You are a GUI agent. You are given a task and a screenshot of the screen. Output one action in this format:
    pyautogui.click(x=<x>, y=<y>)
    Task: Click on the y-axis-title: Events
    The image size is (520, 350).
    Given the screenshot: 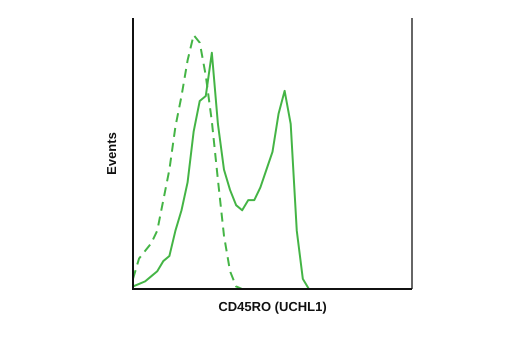 What is the action you would take?
    pyautogui.click(x=111, y=153)
    